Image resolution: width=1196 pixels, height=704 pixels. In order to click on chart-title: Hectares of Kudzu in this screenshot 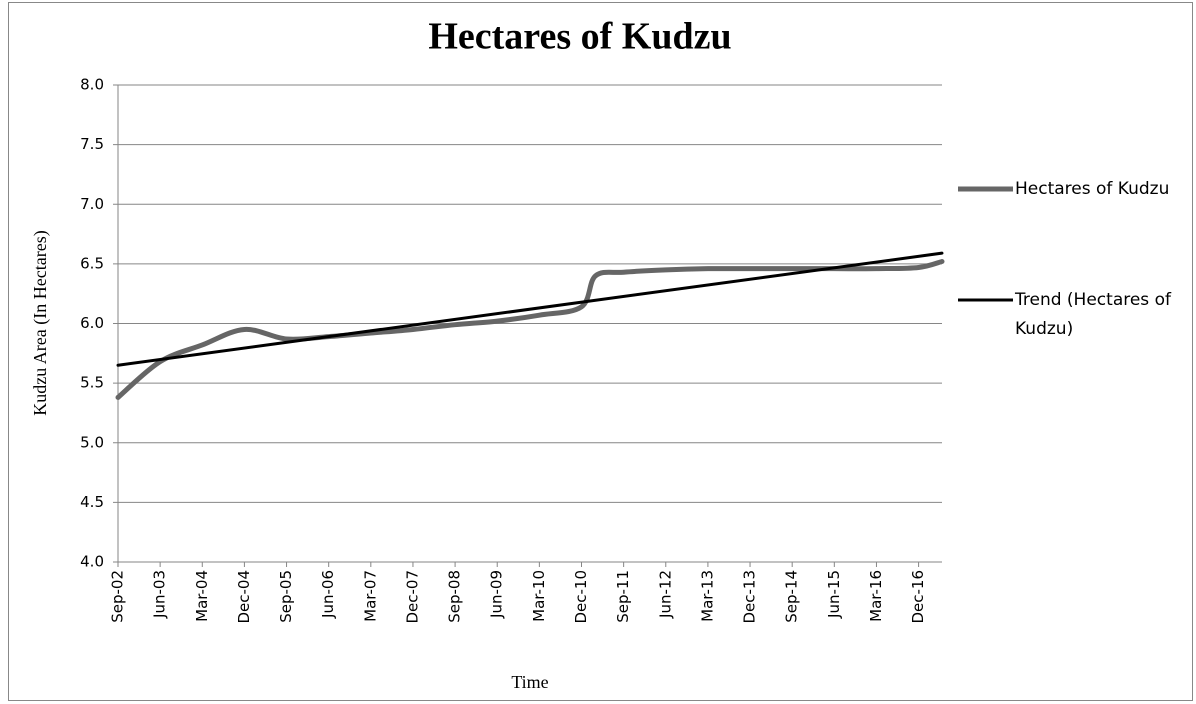, I will do `click(579, 37)`.